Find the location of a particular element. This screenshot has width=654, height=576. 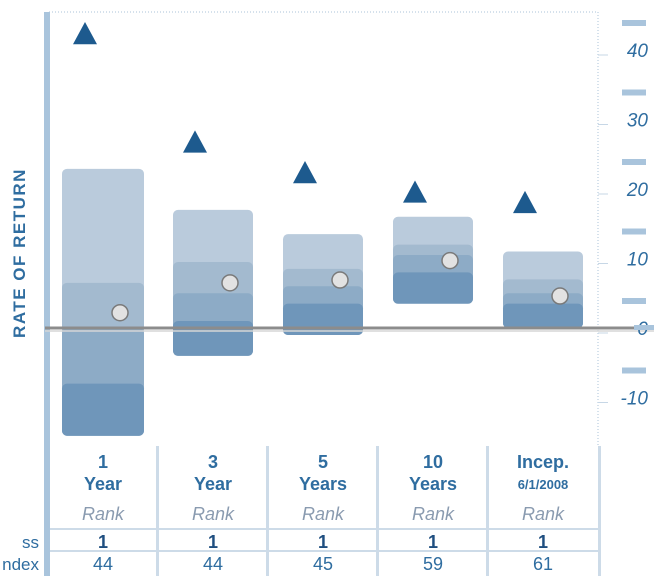

period-label: 1 is located at coordinates (103, 462).